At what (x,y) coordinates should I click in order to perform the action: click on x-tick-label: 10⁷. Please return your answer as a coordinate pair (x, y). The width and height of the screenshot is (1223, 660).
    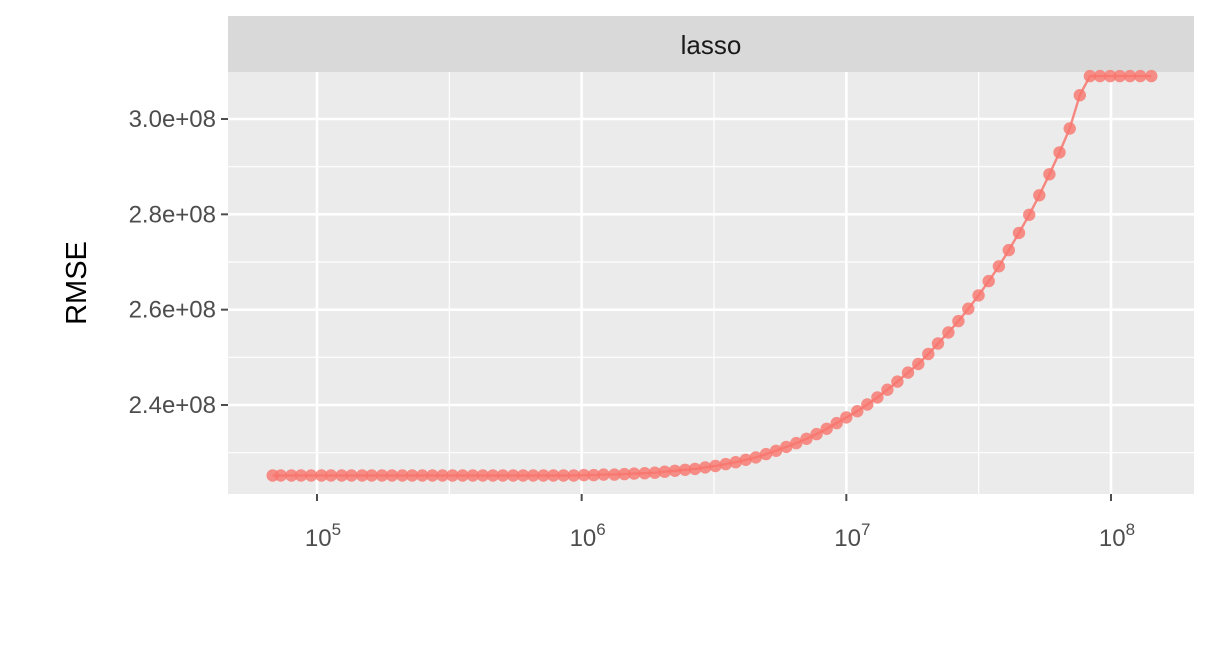
    Looking at the image, I should click on (852, 536).